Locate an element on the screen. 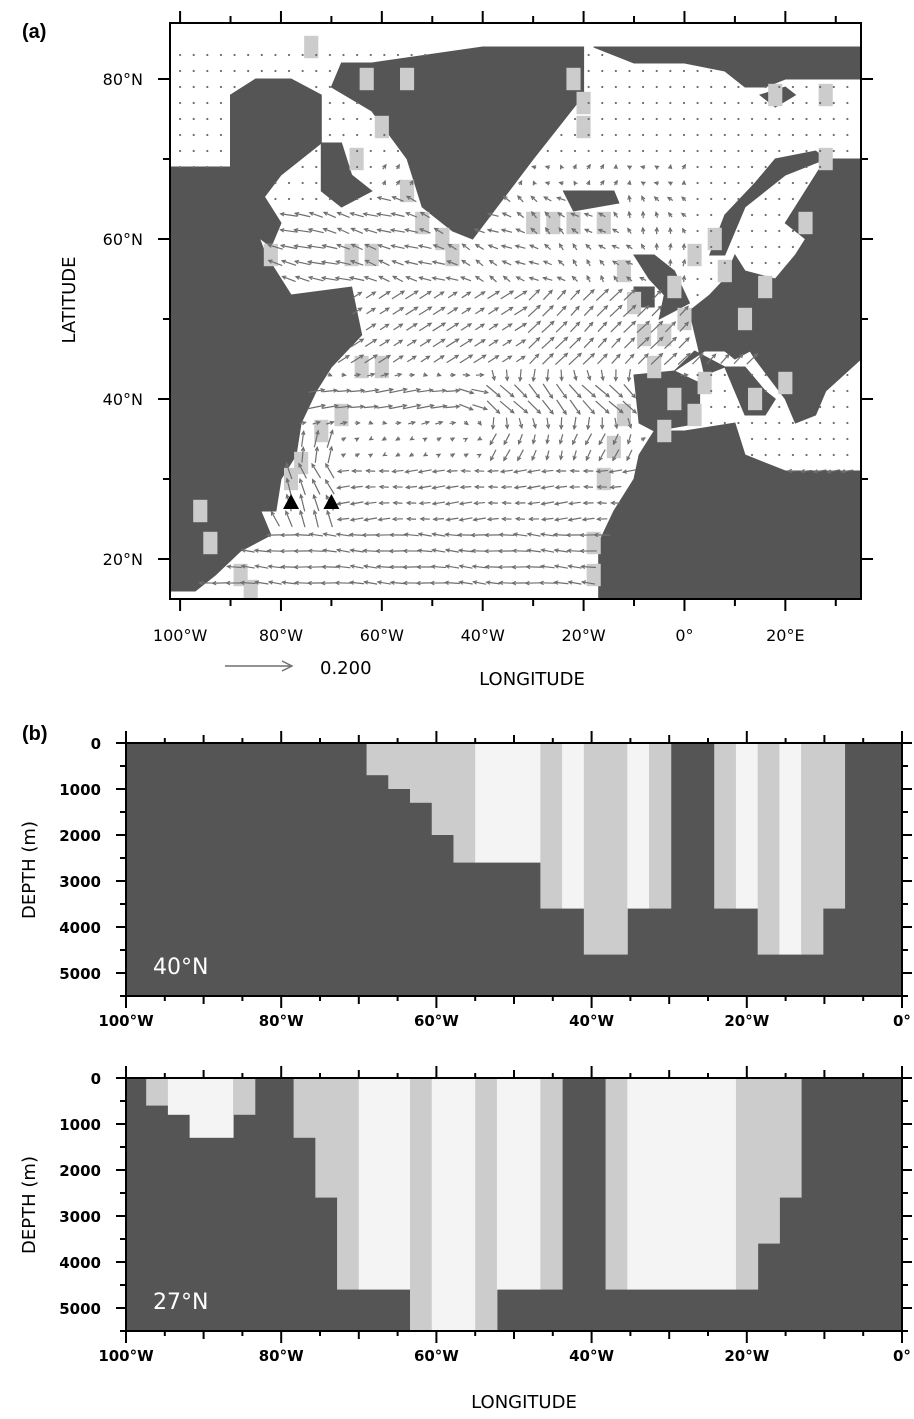 This screenshot has height=1419, width=914. ocean-column is located at coordinates (790, 849).